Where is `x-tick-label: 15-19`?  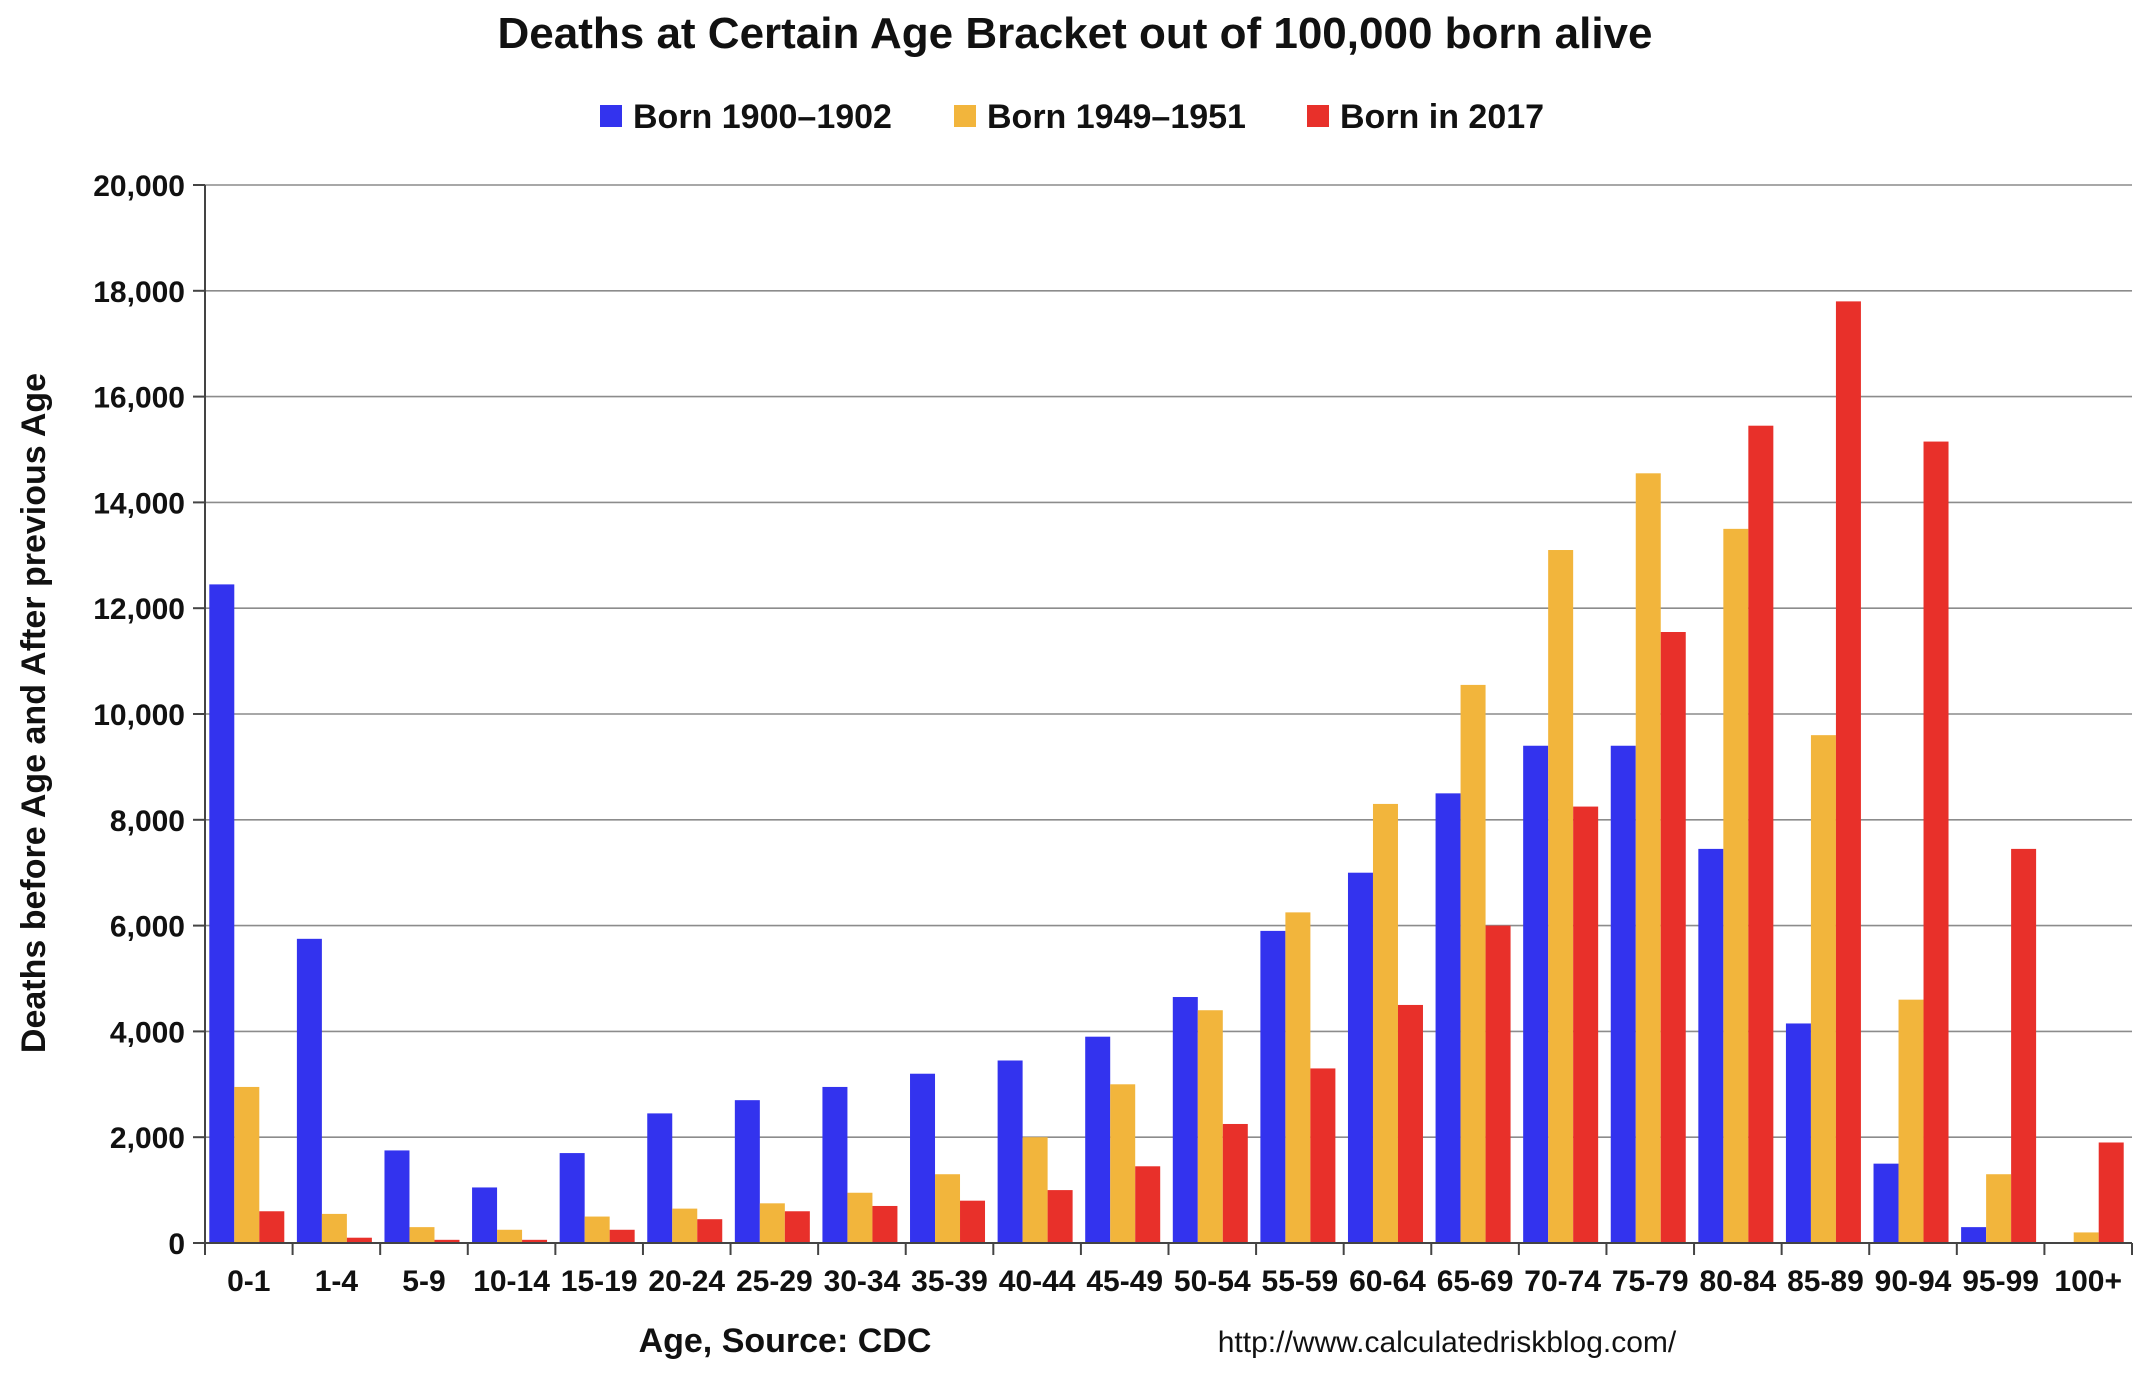 x-tick-label: 15-19 is located at coordinates (599, 1281).